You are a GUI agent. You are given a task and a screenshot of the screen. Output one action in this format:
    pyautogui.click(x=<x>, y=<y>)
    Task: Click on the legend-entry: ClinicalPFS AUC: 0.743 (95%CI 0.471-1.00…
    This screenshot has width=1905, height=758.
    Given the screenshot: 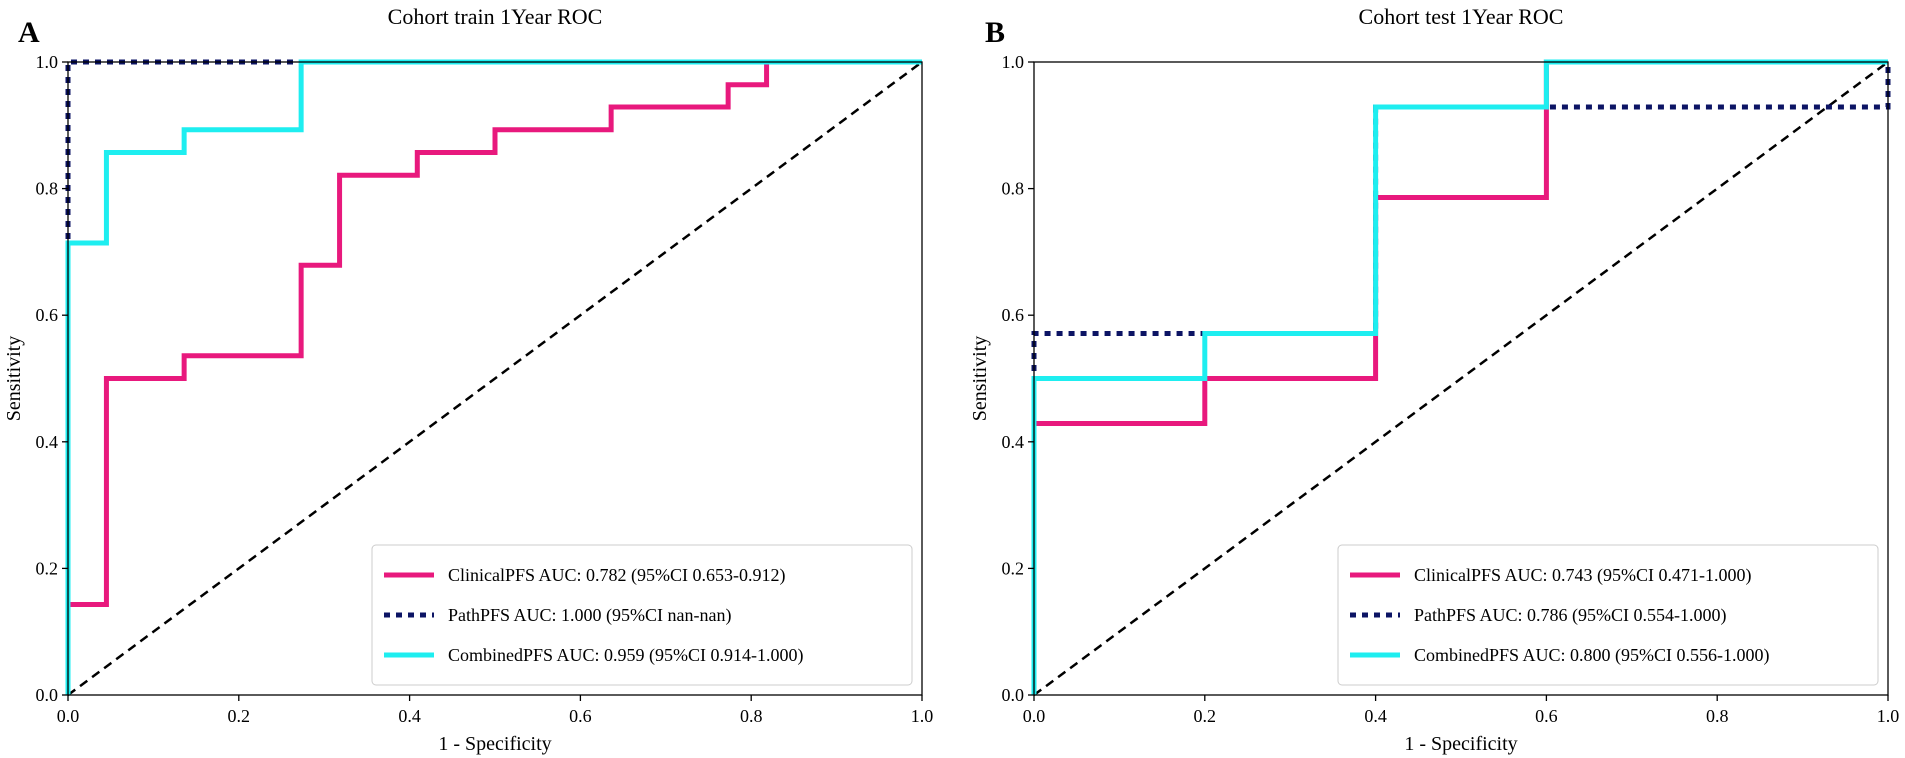 What is the action you would take?
    pyautogui.click(x=1583, y=575)
    